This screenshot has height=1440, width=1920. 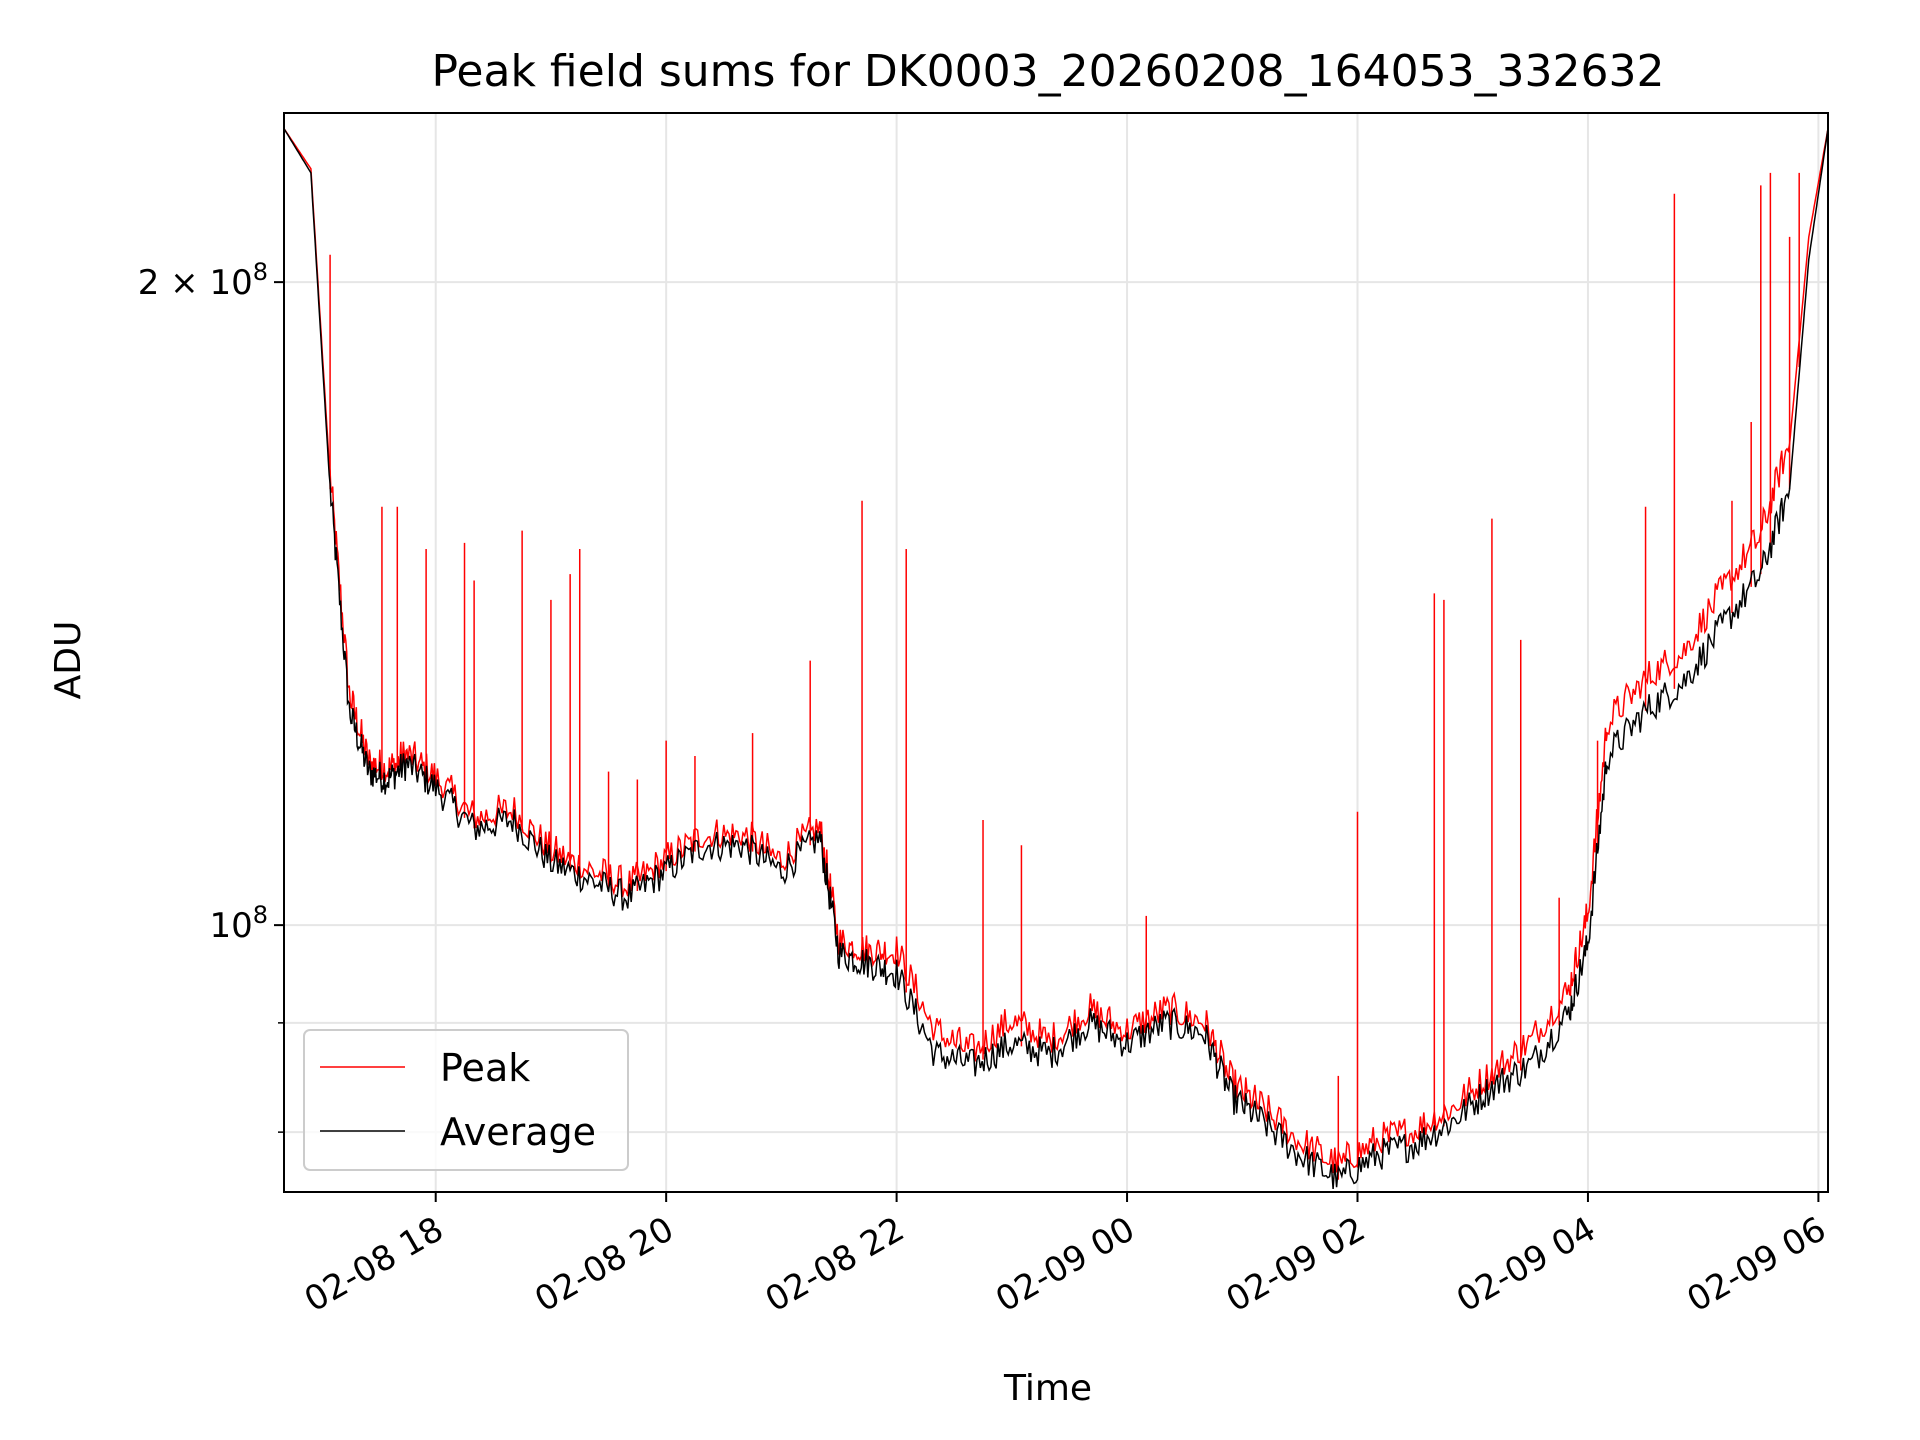 I want to click on y-tick-label: 2 × 108, so click(x=203, y=280).